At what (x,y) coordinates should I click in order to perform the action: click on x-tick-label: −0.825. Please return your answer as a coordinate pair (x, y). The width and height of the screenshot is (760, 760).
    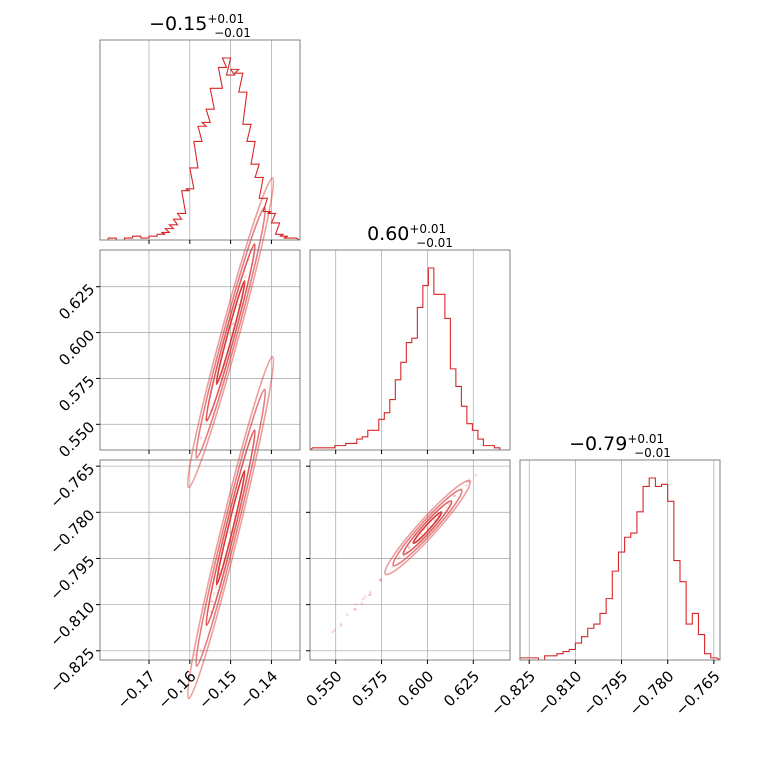
    Looking at the image, I should click on (513, 693).